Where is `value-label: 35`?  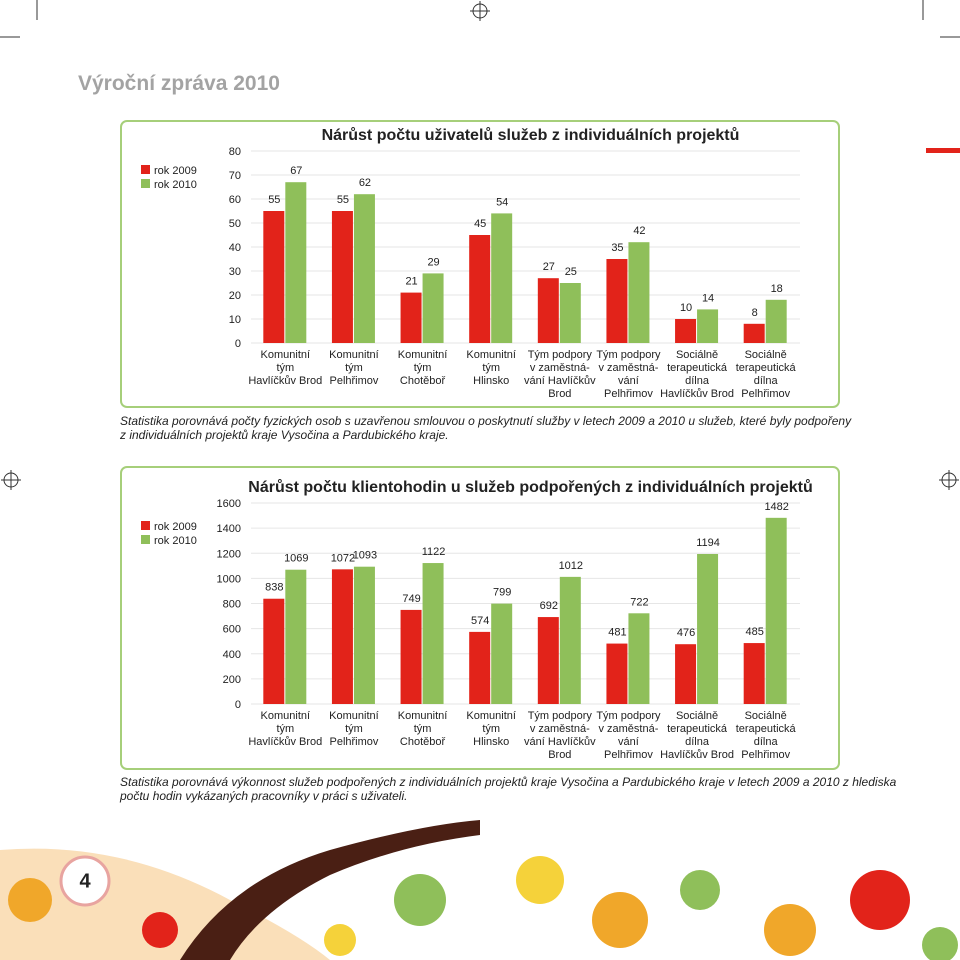
value-label: 35 is located at coordinates (617, 248).